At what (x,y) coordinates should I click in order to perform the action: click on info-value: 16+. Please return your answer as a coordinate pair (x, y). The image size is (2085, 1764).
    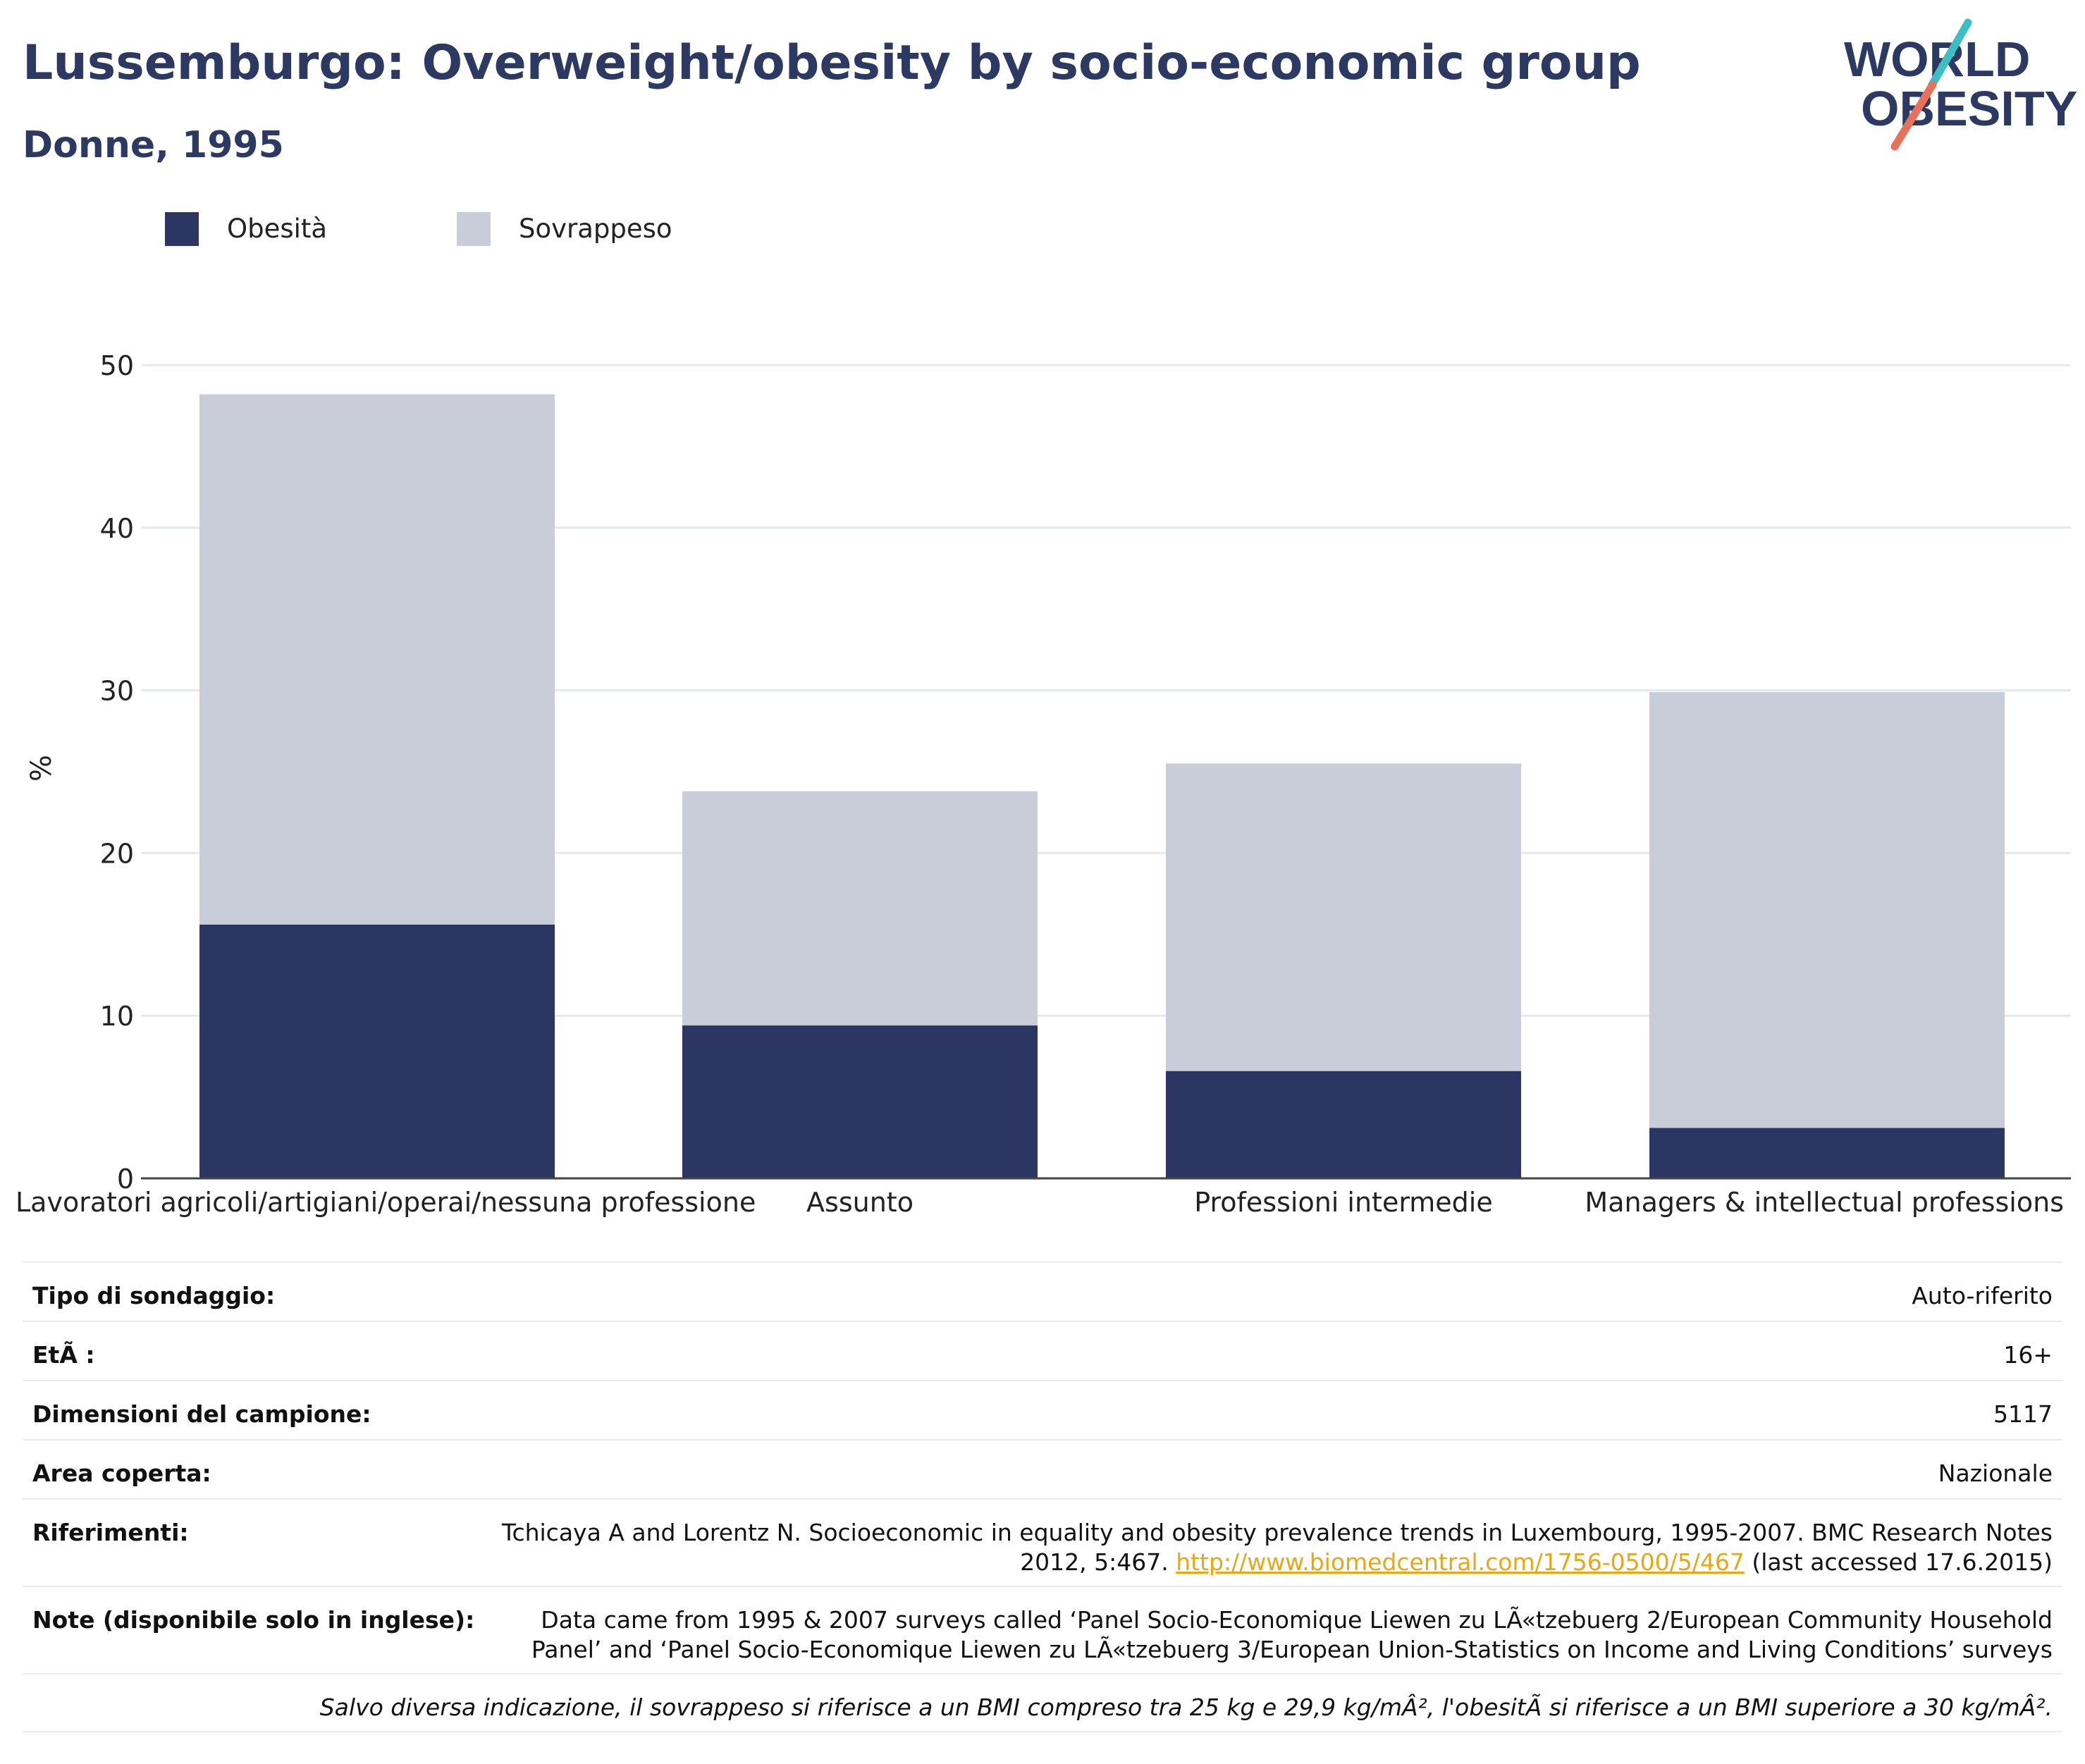
    Looking at the image, I should click on (2028, 1355).